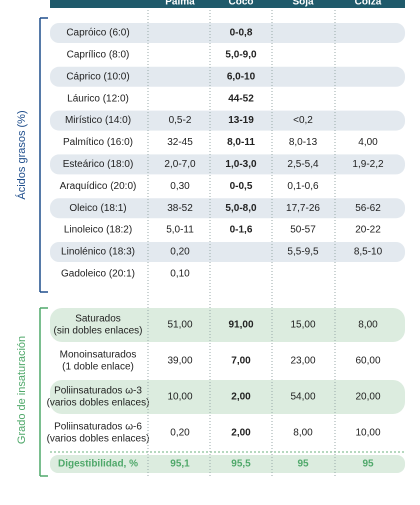  What do you see at coordinates (180, 274) in the screenshot?
I see `cell: 0,10` at bounding box center [180, 274].